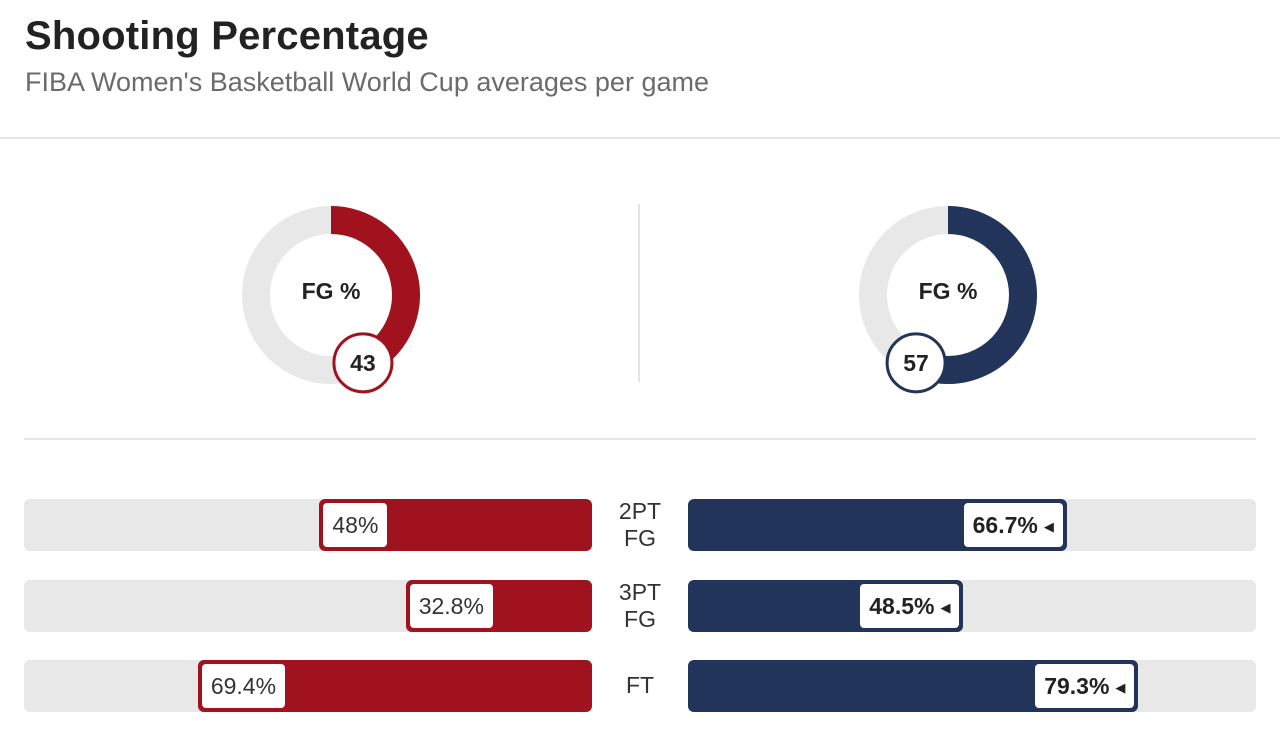  I want to click on bar-label-left-ft: 69.4%, so click(243, 686).